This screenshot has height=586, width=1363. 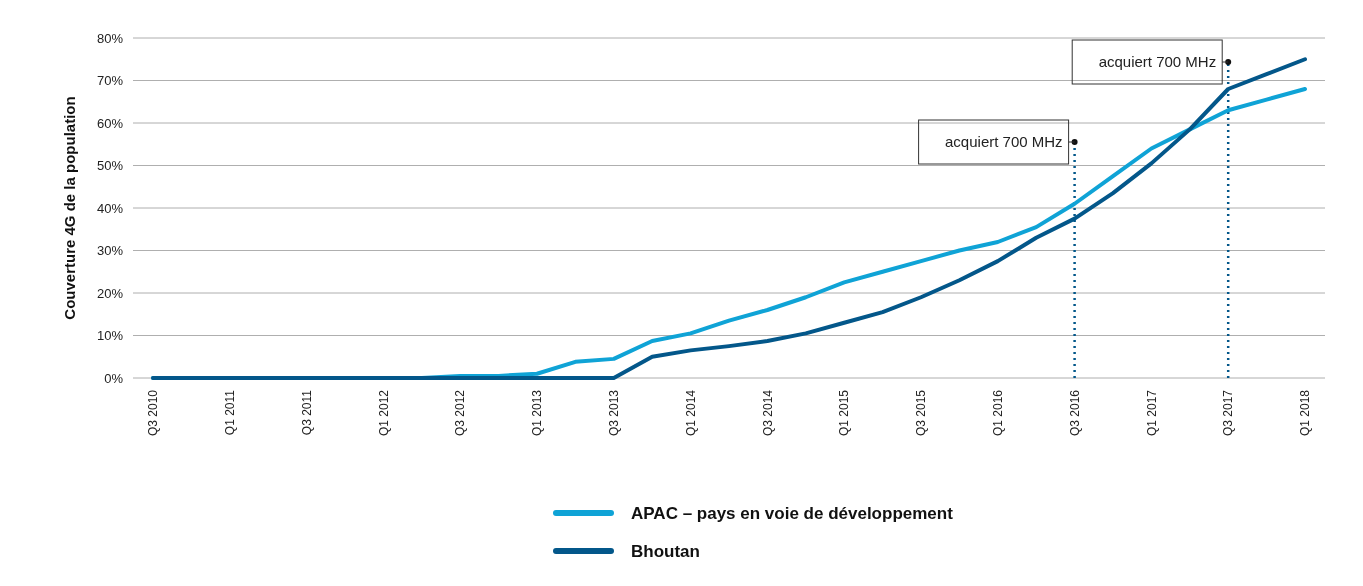 What do you see at coordinates (614, 413) in the screenshot?
I see `x-tick-label: Q3 2013` at bounding box center [614, 413].